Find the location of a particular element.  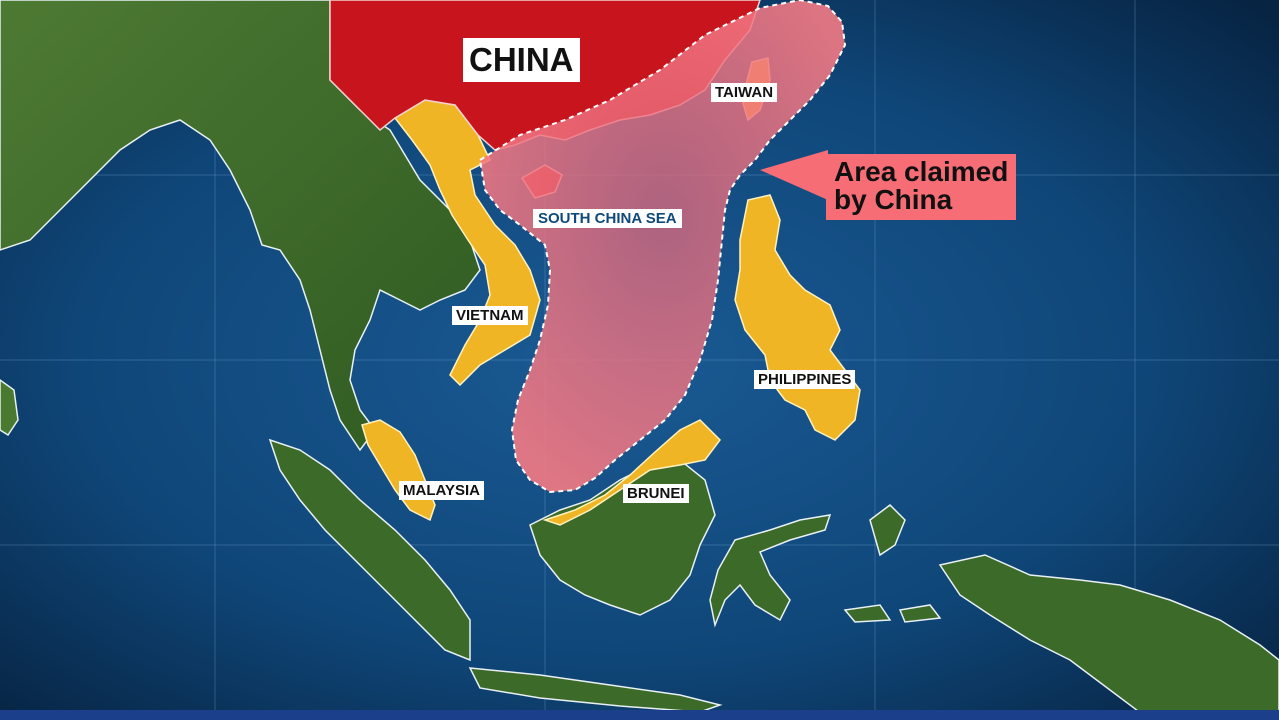

brunei-sabah-land is located at coordinates (631, 472).